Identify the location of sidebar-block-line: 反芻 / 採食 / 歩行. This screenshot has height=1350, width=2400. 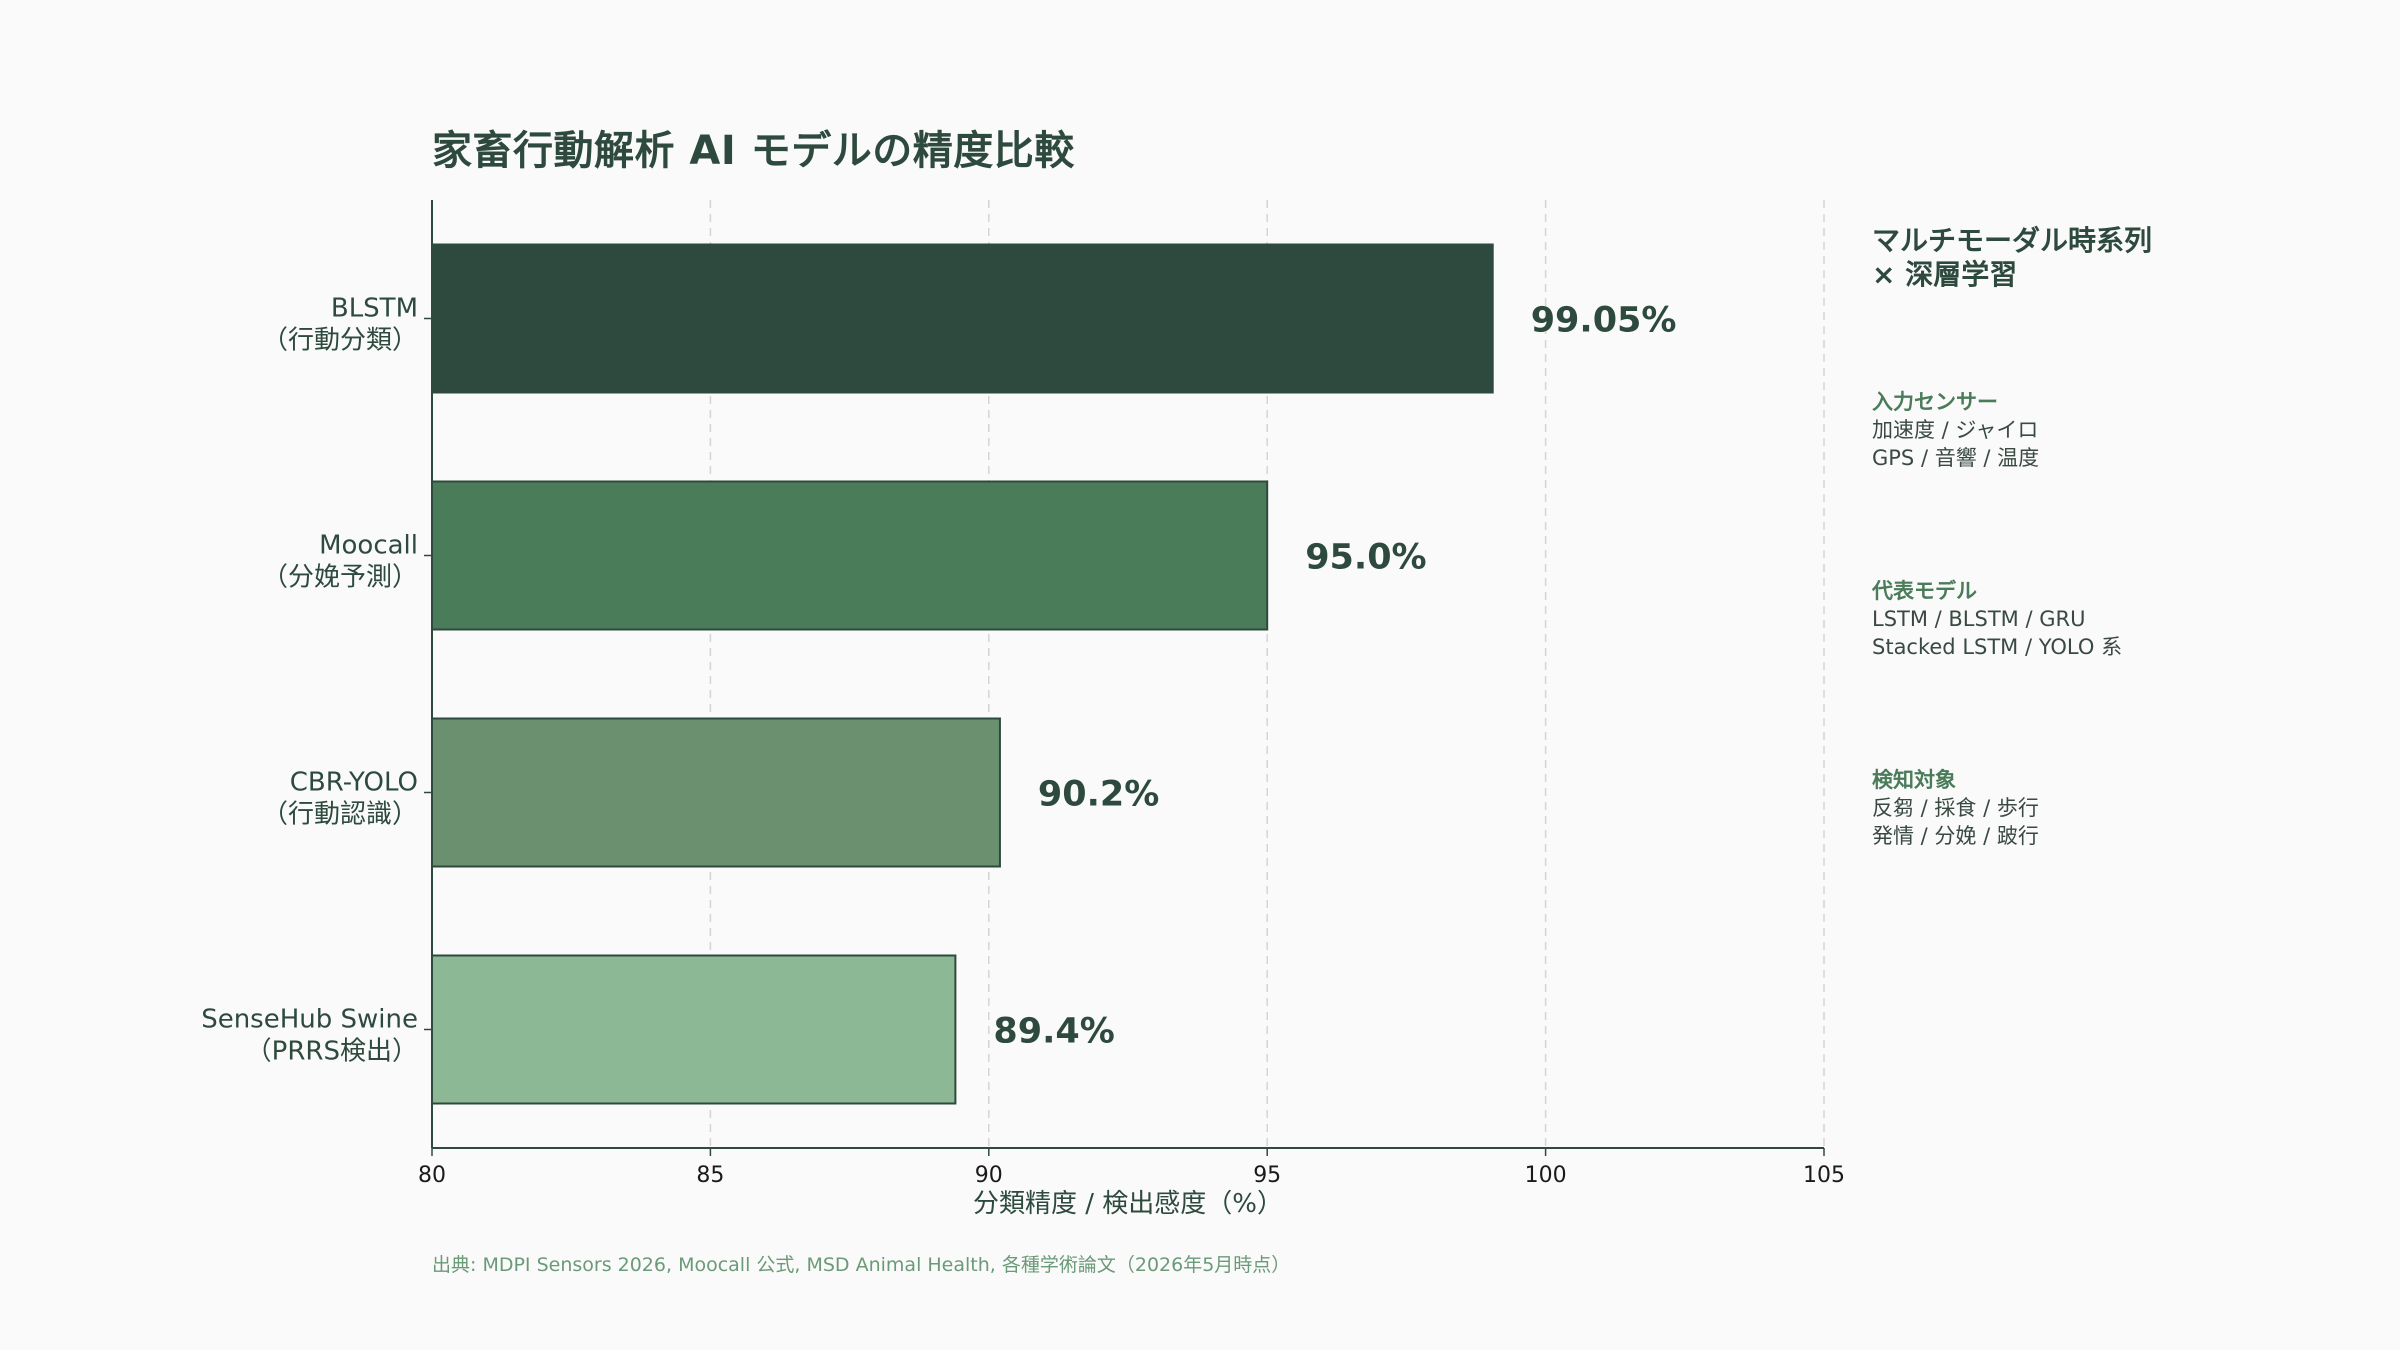
(1955, 808).